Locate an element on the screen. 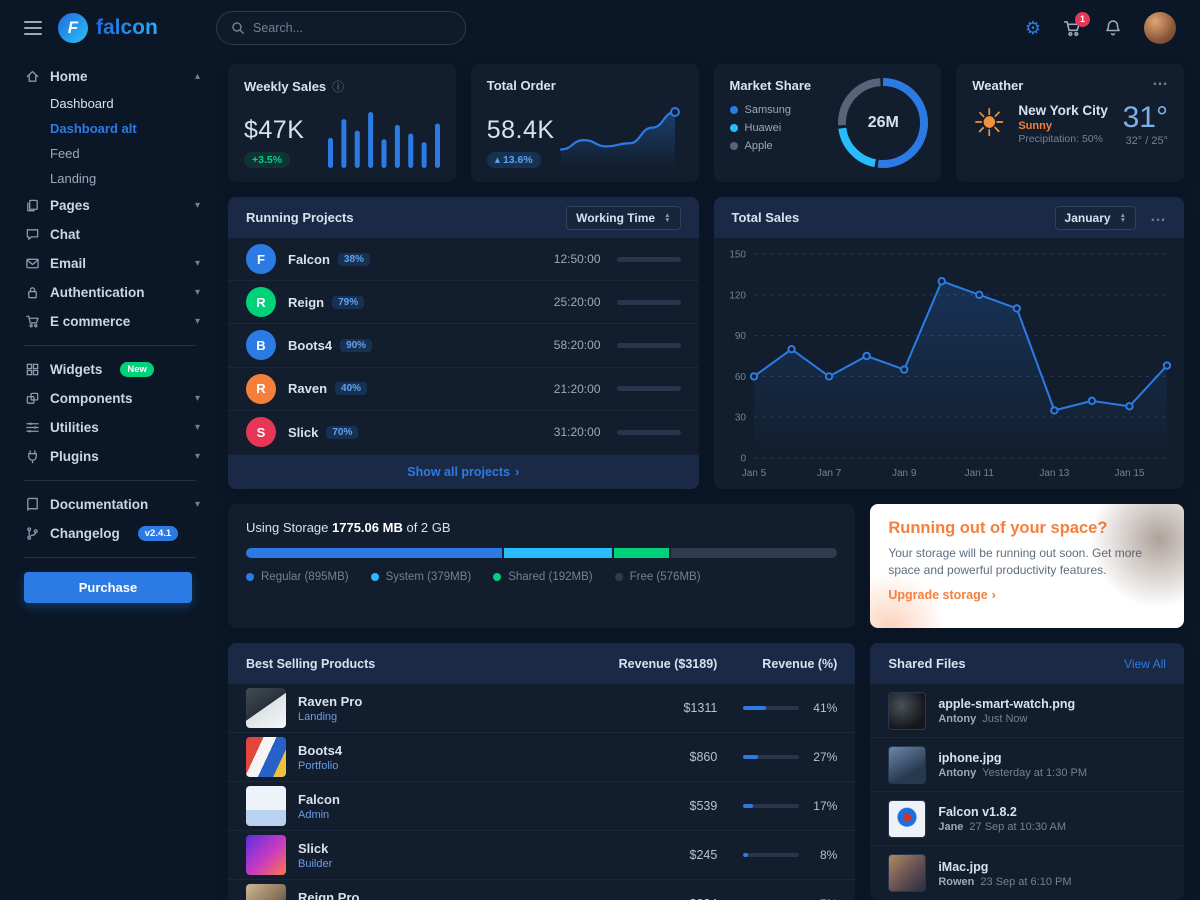  product-row: Reign ProAgency $234 7% is located at coordinates (541, 890).